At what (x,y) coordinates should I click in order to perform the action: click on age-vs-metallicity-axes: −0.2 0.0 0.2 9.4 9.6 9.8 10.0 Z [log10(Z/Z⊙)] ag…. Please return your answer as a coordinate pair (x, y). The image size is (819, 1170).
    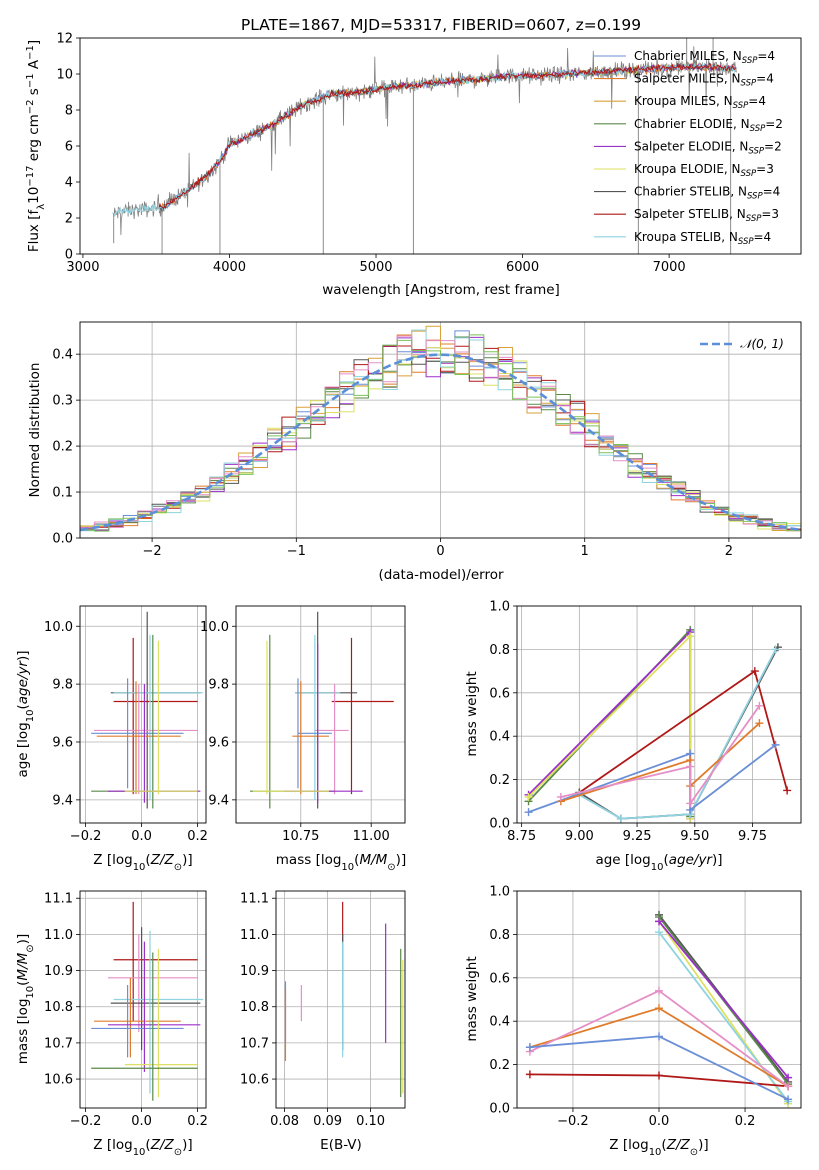
    Looking at the image, I should click on (111, 739).